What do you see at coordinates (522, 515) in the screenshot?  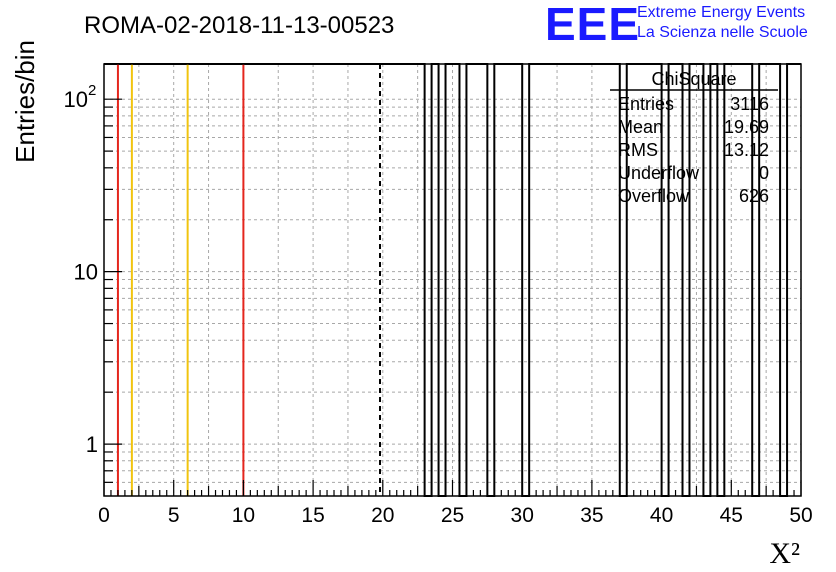 I see `x-tick-label: 30` at bounding box center [522, 515].